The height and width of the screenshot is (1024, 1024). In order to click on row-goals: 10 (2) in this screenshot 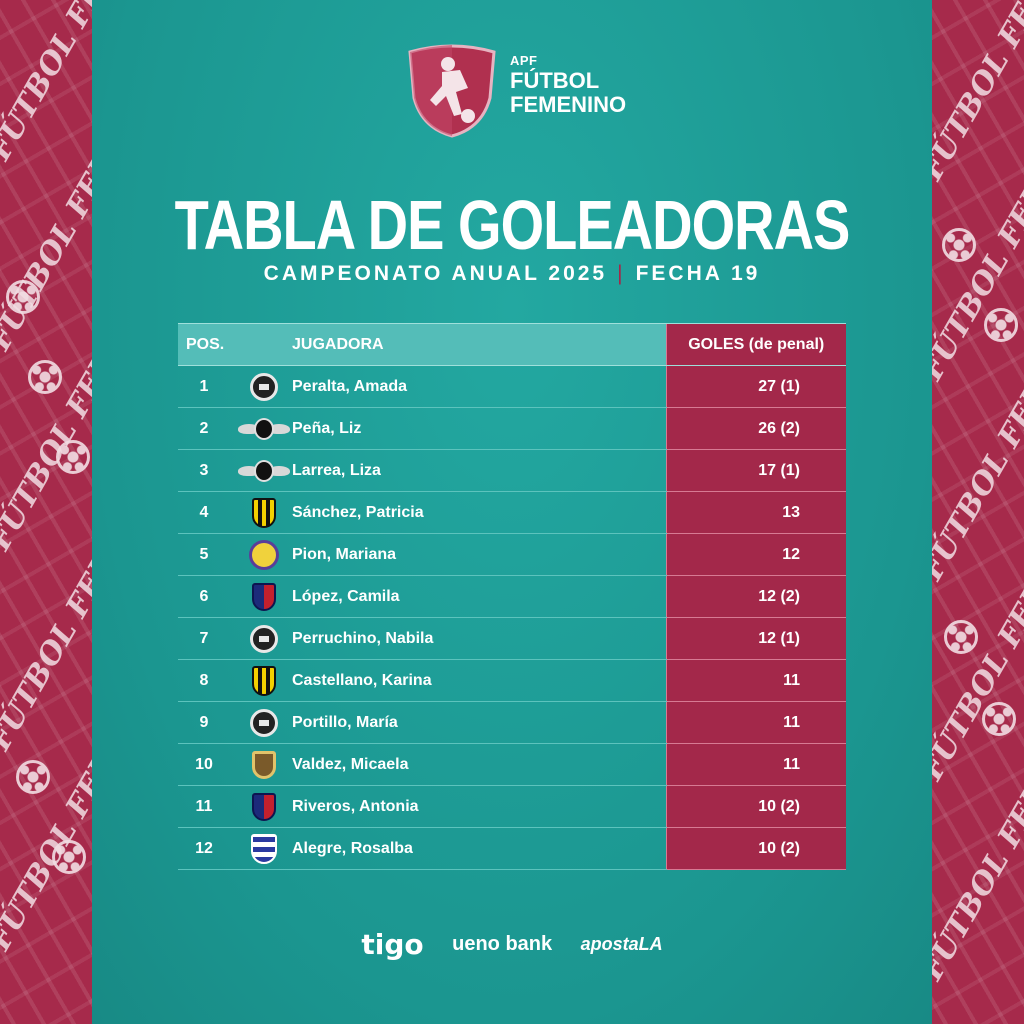, I will do `click(755, 806)`.